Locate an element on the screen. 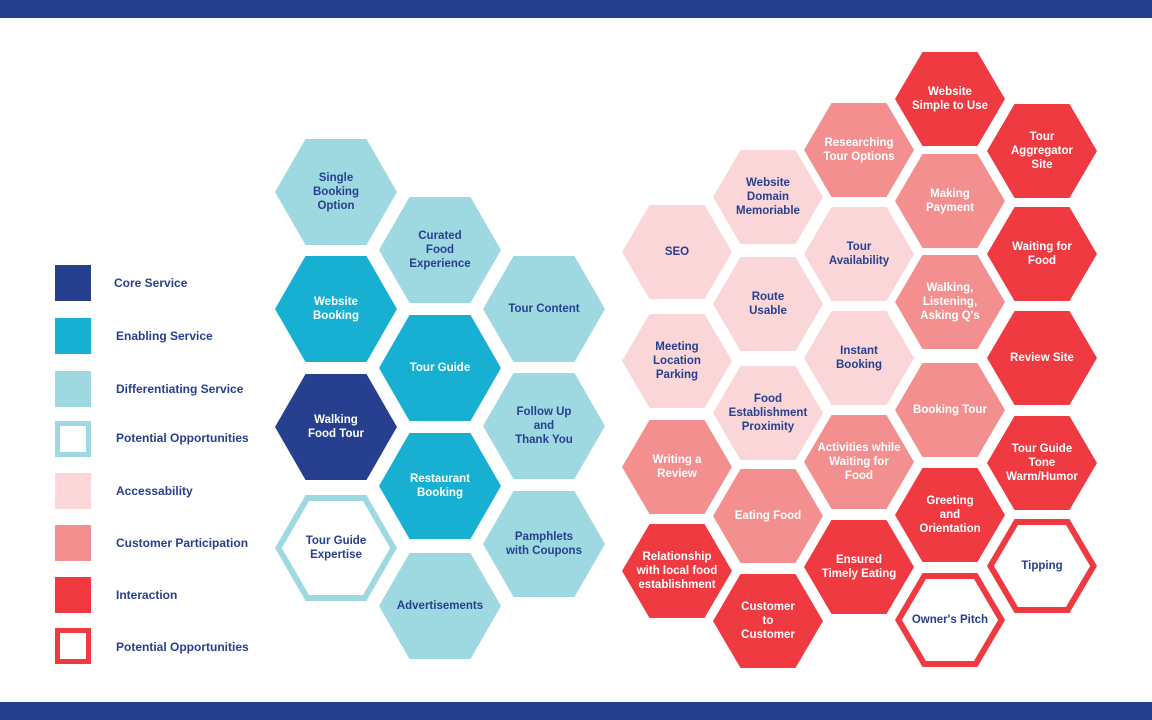 This screenshot has width=1152, height=720. legend-label: Enabling Service is located at coordinates (164, 336).